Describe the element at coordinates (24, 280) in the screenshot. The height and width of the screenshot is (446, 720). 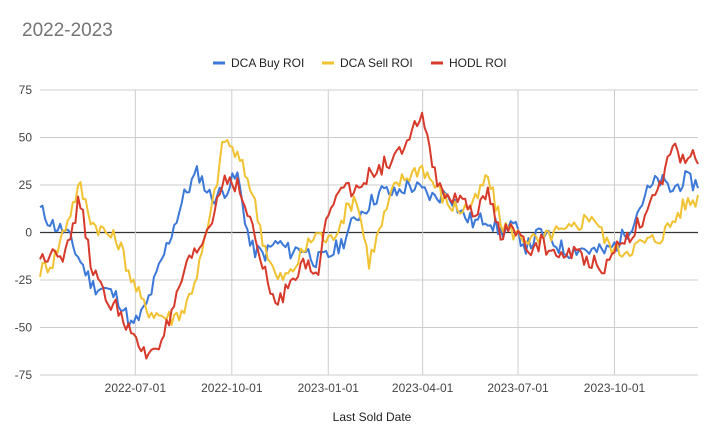
I see `y-tick-label: -25` at that location.